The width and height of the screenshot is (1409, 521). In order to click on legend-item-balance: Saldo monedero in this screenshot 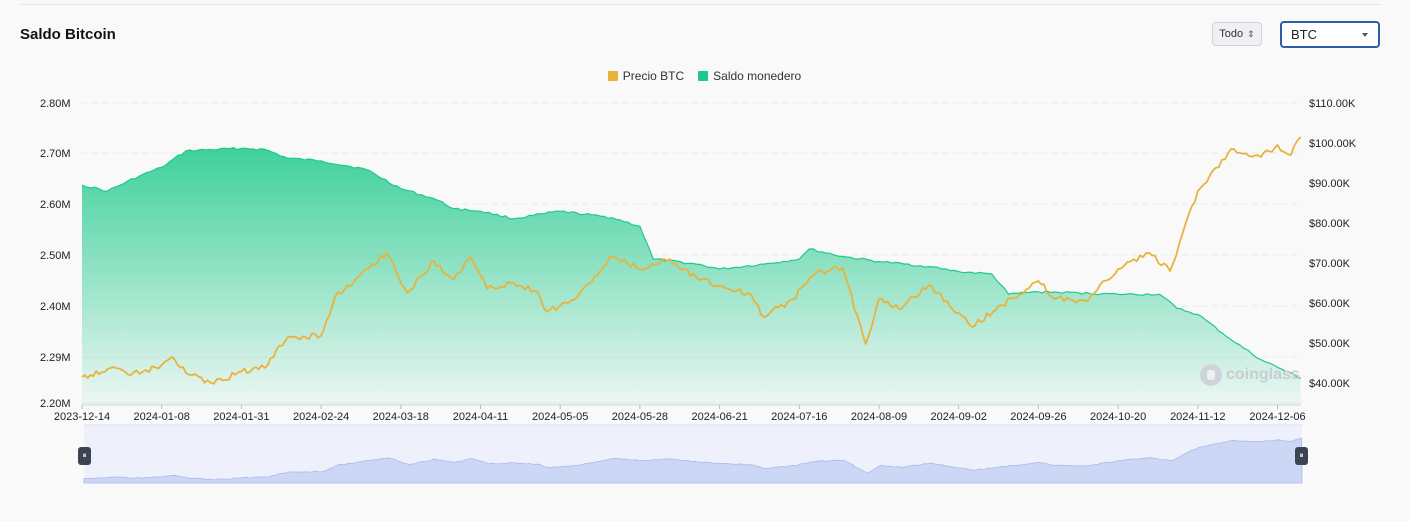, I will do `click(749, 76)`.